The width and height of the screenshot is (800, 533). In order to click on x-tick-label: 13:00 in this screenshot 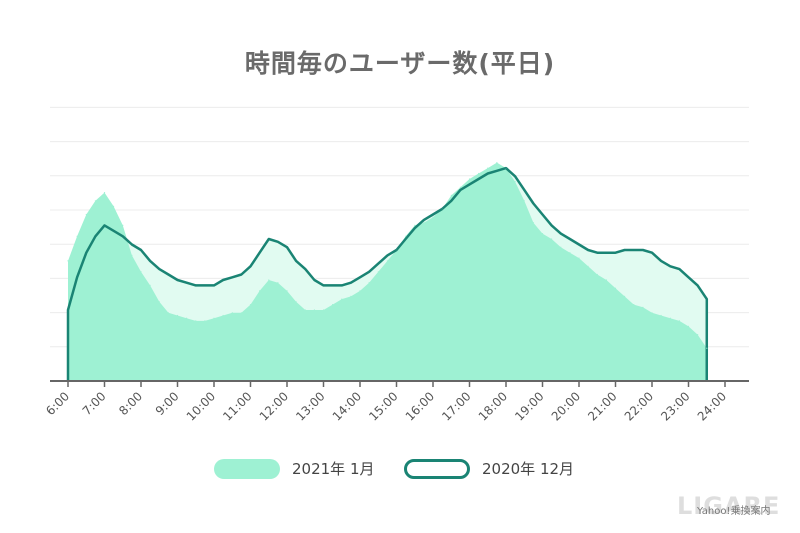, I will do `click(310, 406)`.